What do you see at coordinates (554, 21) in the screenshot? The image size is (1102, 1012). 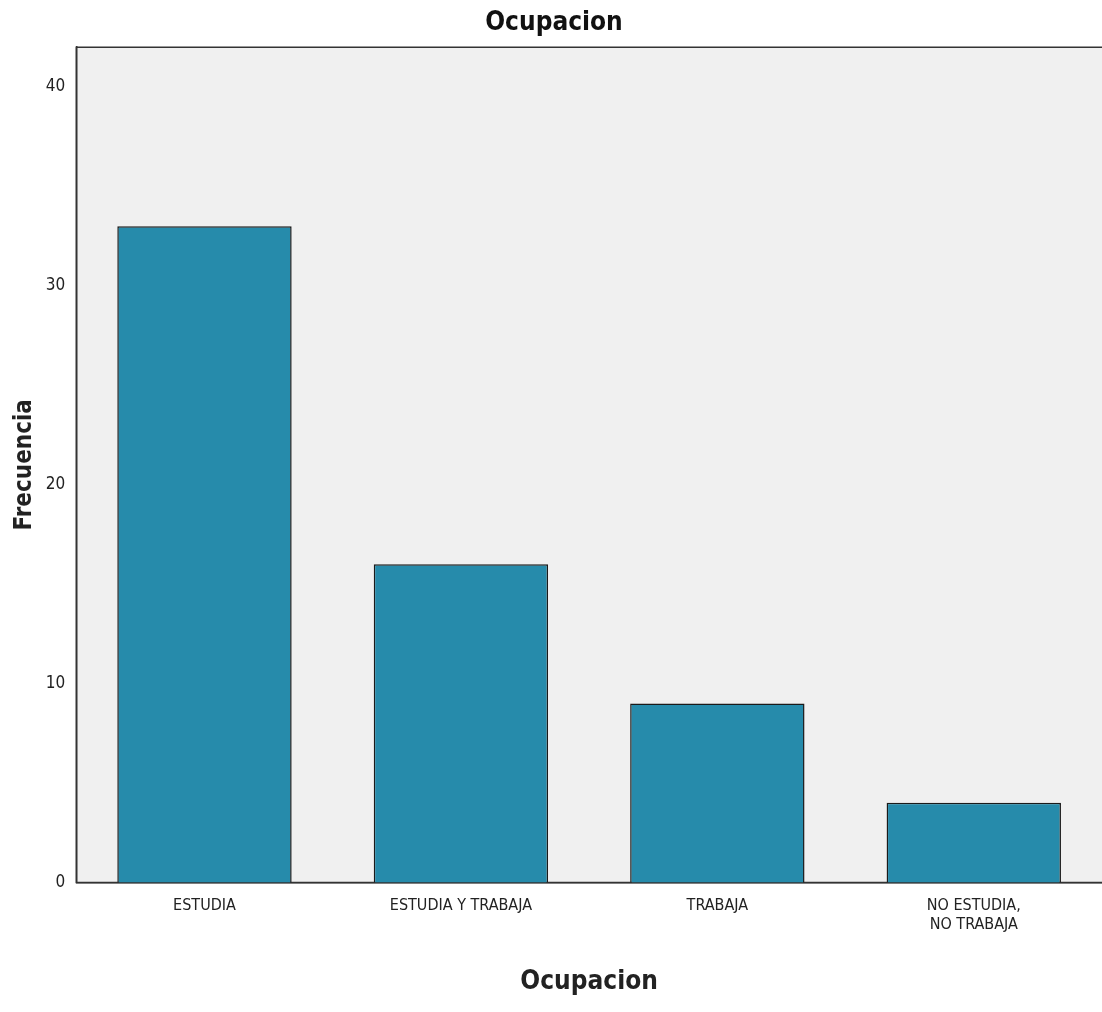 I see `chart-title: Ocupacion` at bounding box center [554, 21].